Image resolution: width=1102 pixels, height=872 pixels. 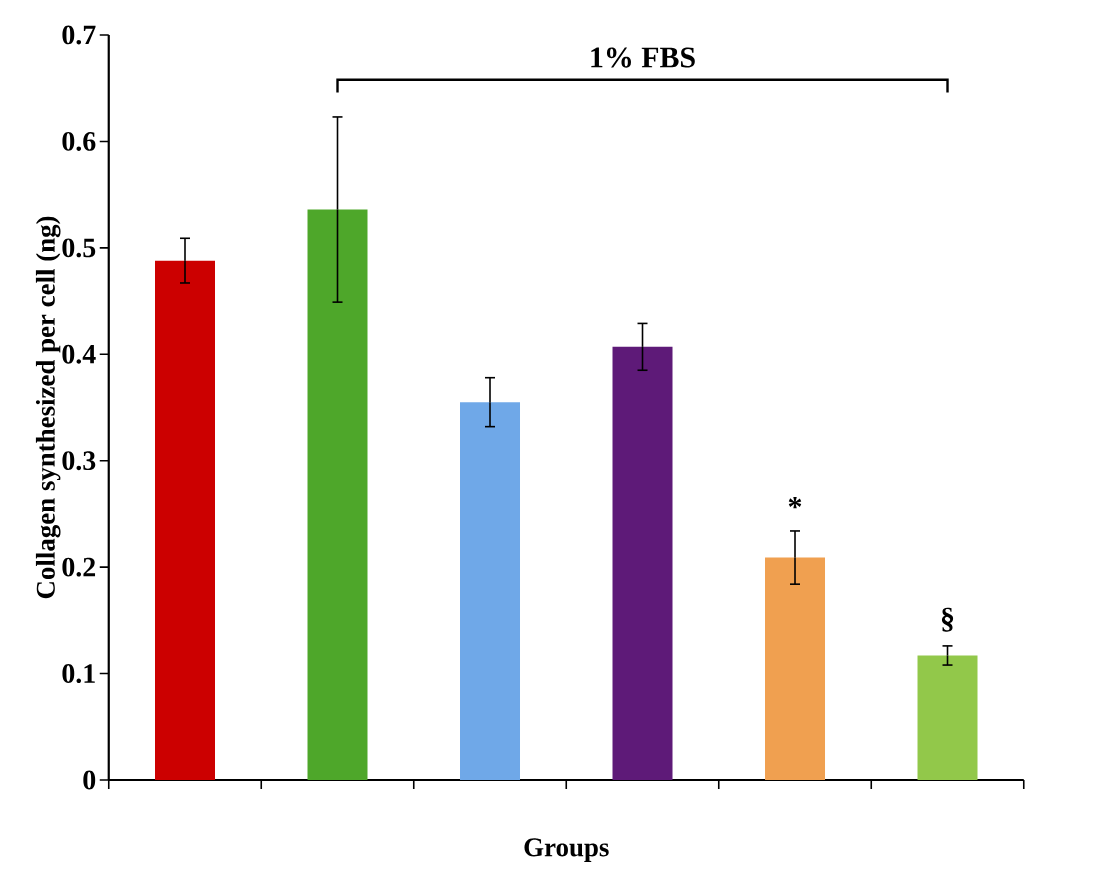 What do you see at coordinates (79, 461) in the screenshot?
I see `y-tick-label: 0.3` at bounding box center [79, 461].